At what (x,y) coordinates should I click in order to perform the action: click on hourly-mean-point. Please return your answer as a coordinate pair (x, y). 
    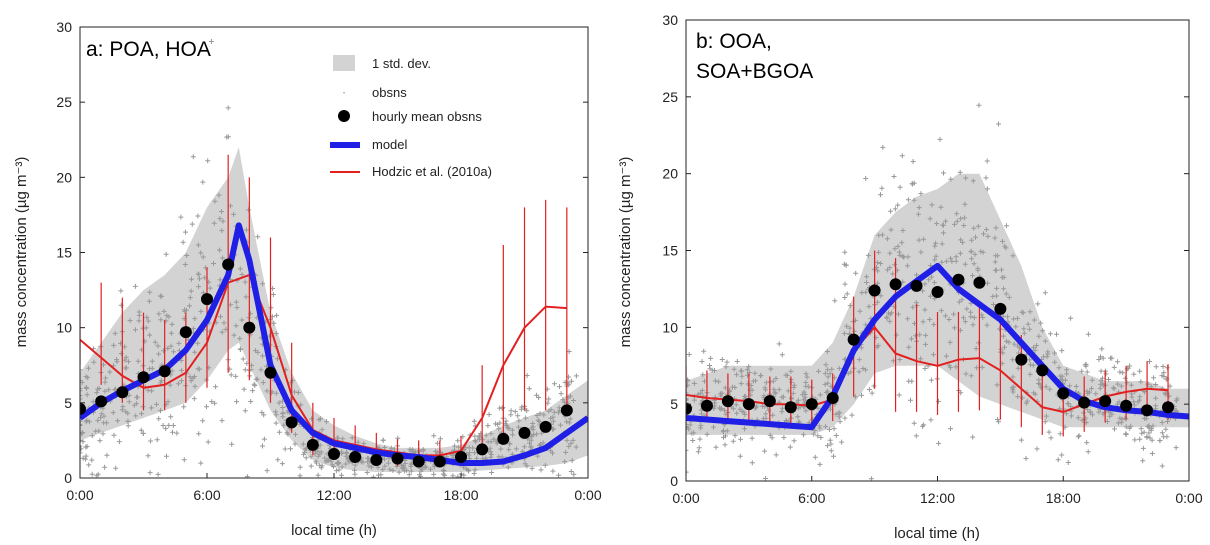
    Looking at the image, I should click on (689, 408).